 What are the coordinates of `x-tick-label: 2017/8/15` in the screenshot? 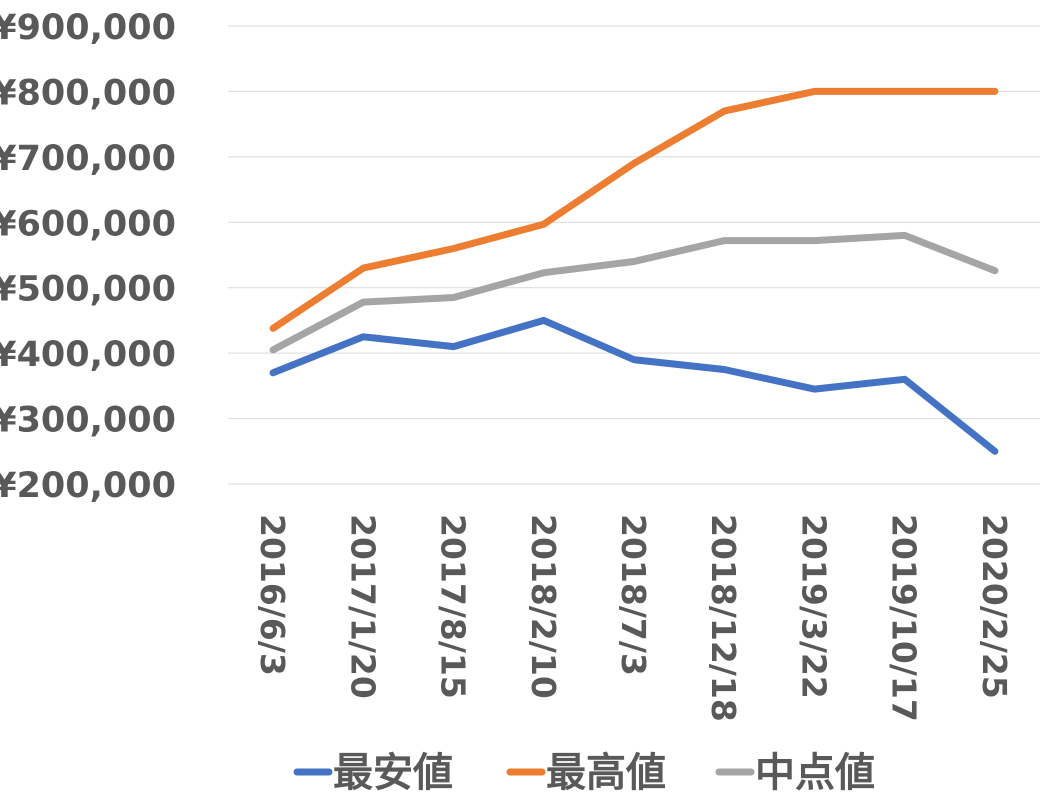 It's located at (453, 606).